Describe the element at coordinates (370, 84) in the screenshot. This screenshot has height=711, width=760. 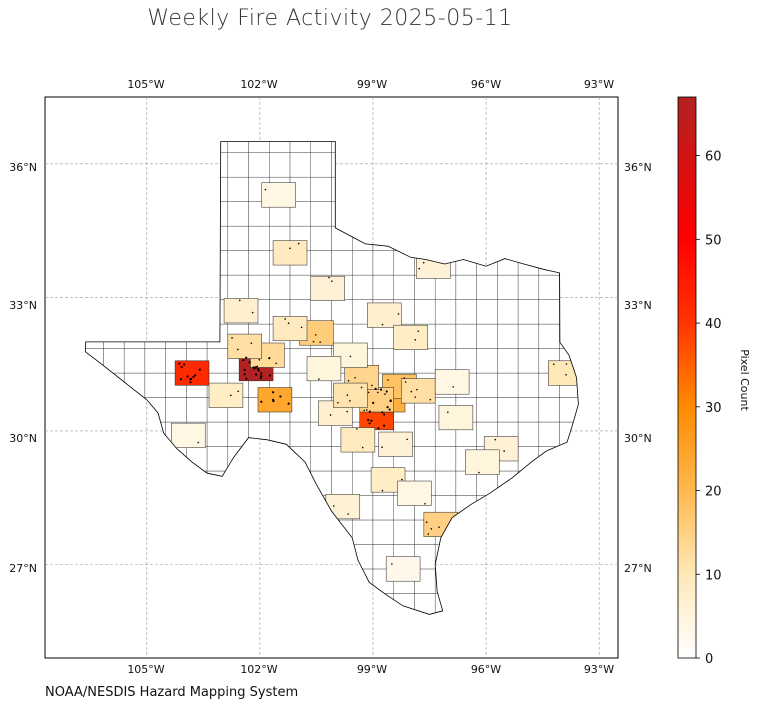
I see `lon-ticks-top: 105°W 102°W 99°W 96°W 93°W` at that location.